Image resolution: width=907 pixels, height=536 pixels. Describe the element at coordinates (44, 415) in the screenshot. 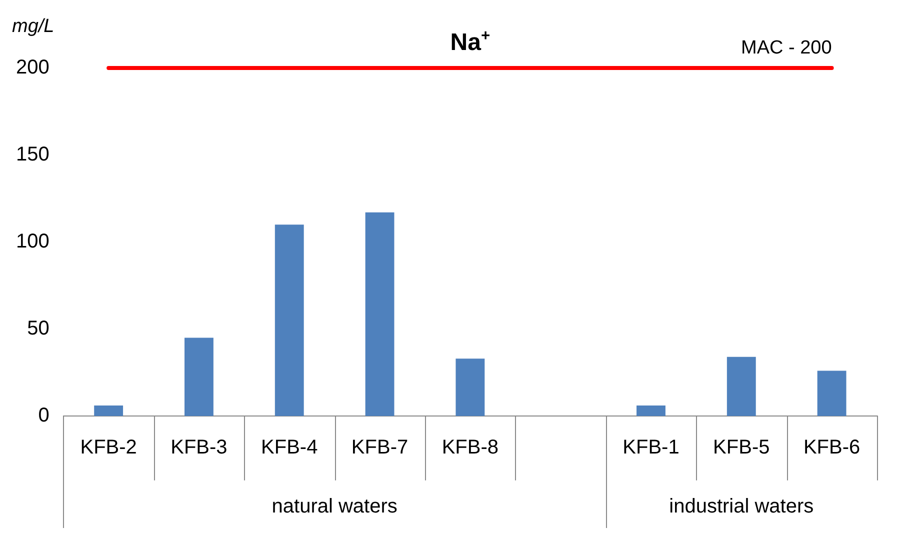

I see `y-tick-label: 0` at that location.